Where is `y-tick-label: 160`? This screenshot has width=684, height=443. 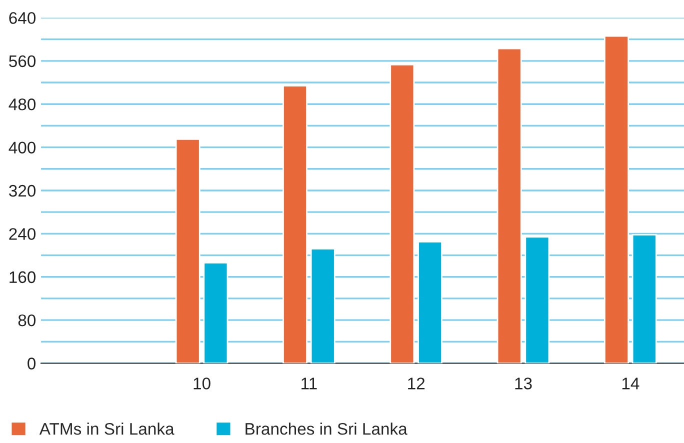
y-tick-label: 160 is located at coordinates (23, 277).